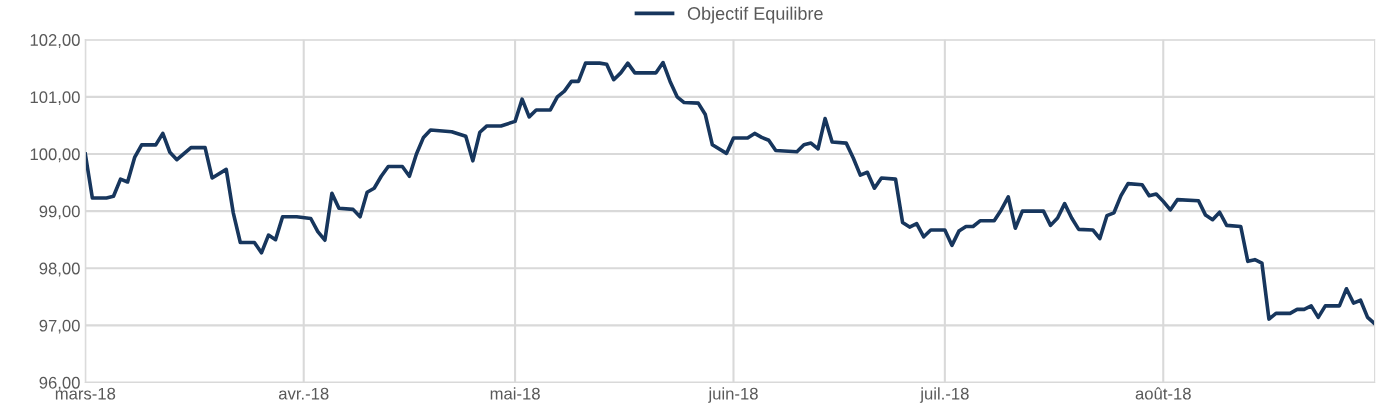 The image size is (1376, 418). What do you see at coordinates (59, 326) in the screenshot?
I see `y-tick-label: 97,00` at bounding box center [59, 326].